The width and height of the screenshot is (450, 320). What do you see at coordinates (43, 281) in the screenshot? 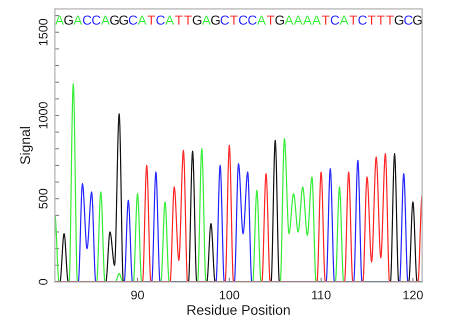
I see `y-tick-label: 0` at bounding box center [43, 281].